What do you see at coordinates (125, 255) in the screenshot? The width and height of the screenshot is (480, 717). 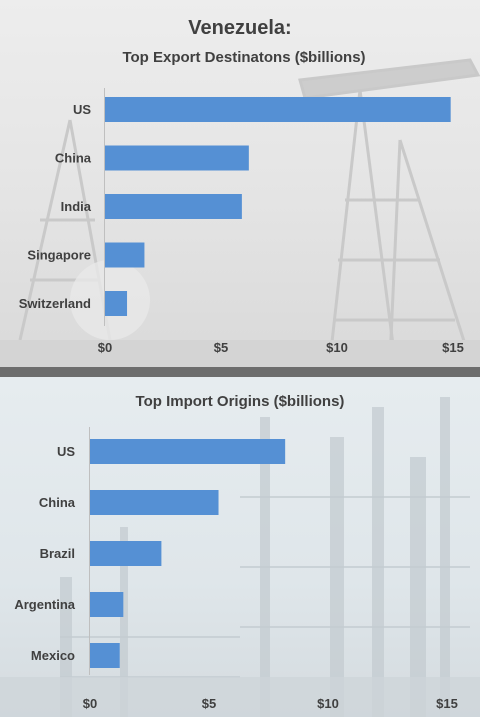 I see `bar-singapore` at bounding box center [125, 255].